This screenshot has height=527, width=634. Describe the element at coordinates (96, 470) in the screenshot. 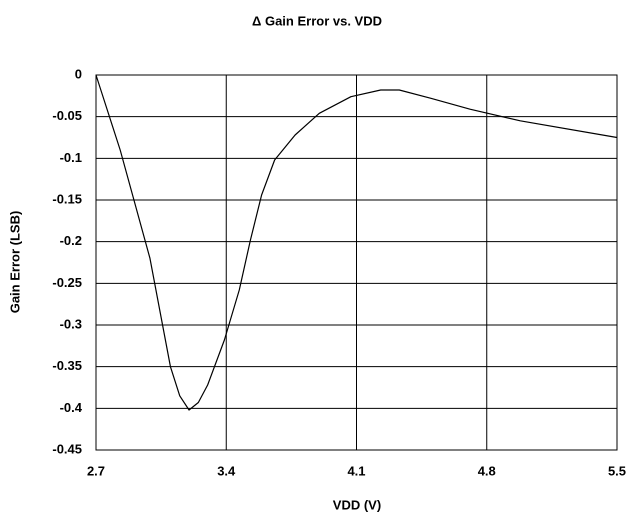

I see `x-tick-label: 2.7` at that location.